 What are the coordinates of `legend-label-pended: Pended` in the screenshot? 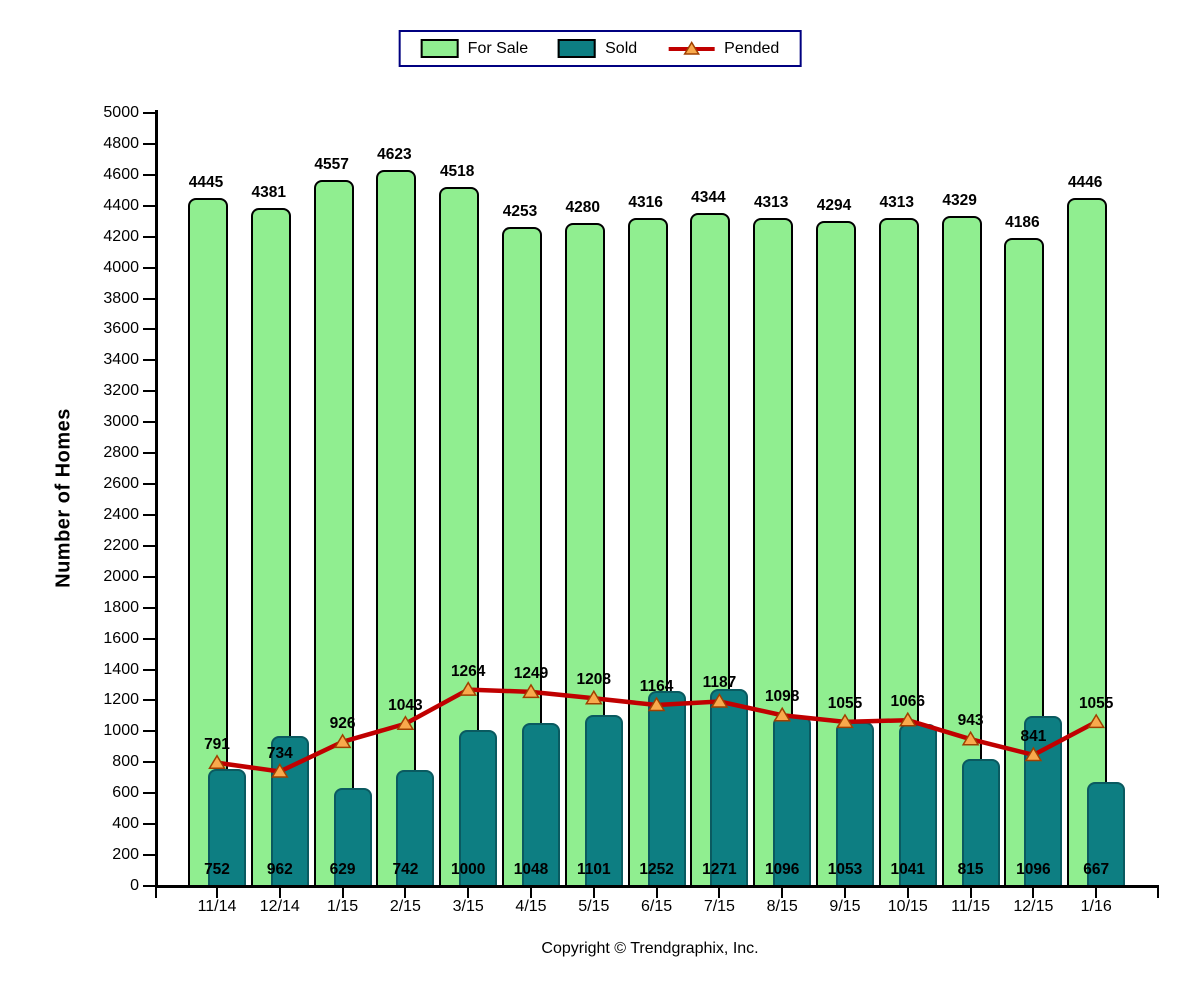 It's located at (752, 48).